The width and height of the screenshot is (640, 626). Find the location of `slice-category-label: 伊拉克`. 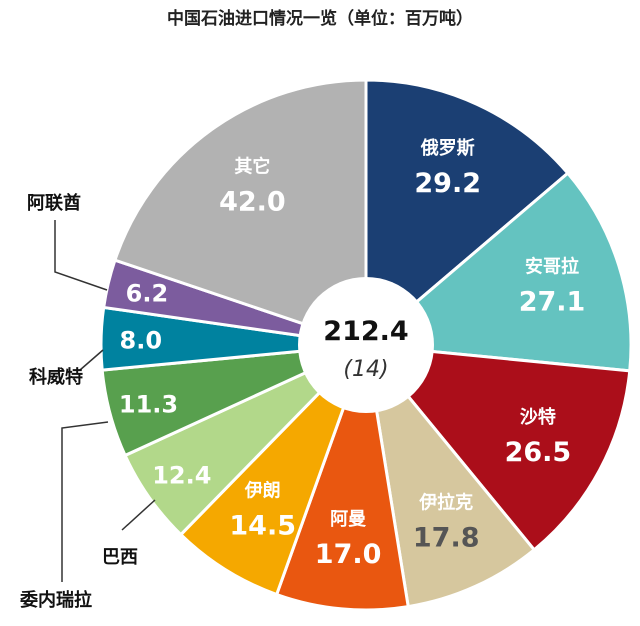

slice-category-label: 伊拉克 is located at coordinates (445, 503).